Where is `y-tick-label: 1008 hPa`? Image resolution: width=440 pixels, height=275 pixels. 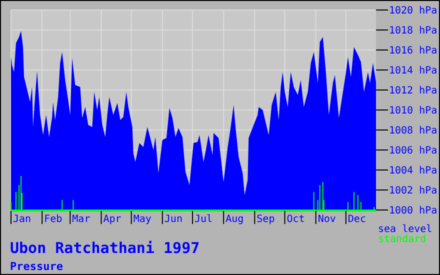 y-tick-label: 1008 hPa is located at coordinates (413, 131).